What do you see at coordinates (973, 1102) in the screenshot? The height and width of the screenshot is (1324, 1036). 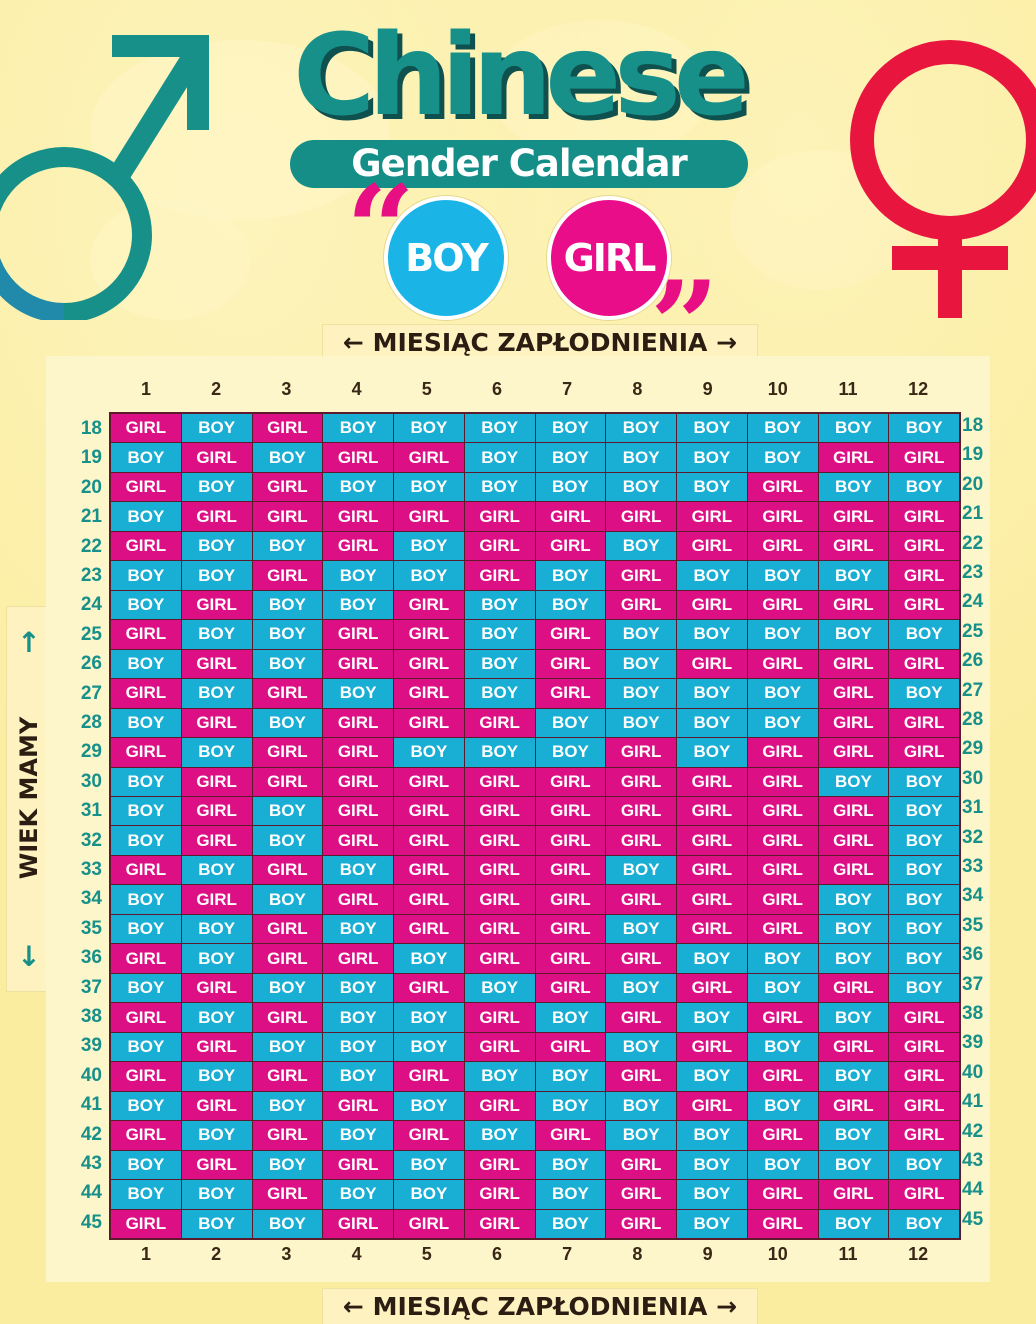 I see `age-label-right: 41` at bounding box center [973, 1102].